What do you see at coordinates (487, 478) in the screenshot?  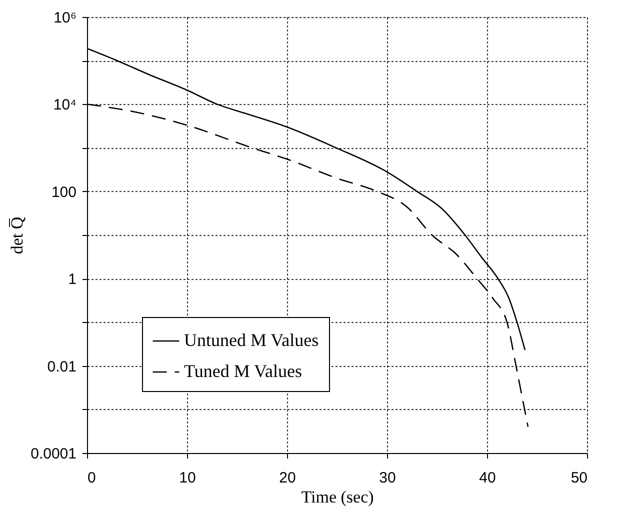 I see `x-tick-label: 40` at bounding box center [487, 478].